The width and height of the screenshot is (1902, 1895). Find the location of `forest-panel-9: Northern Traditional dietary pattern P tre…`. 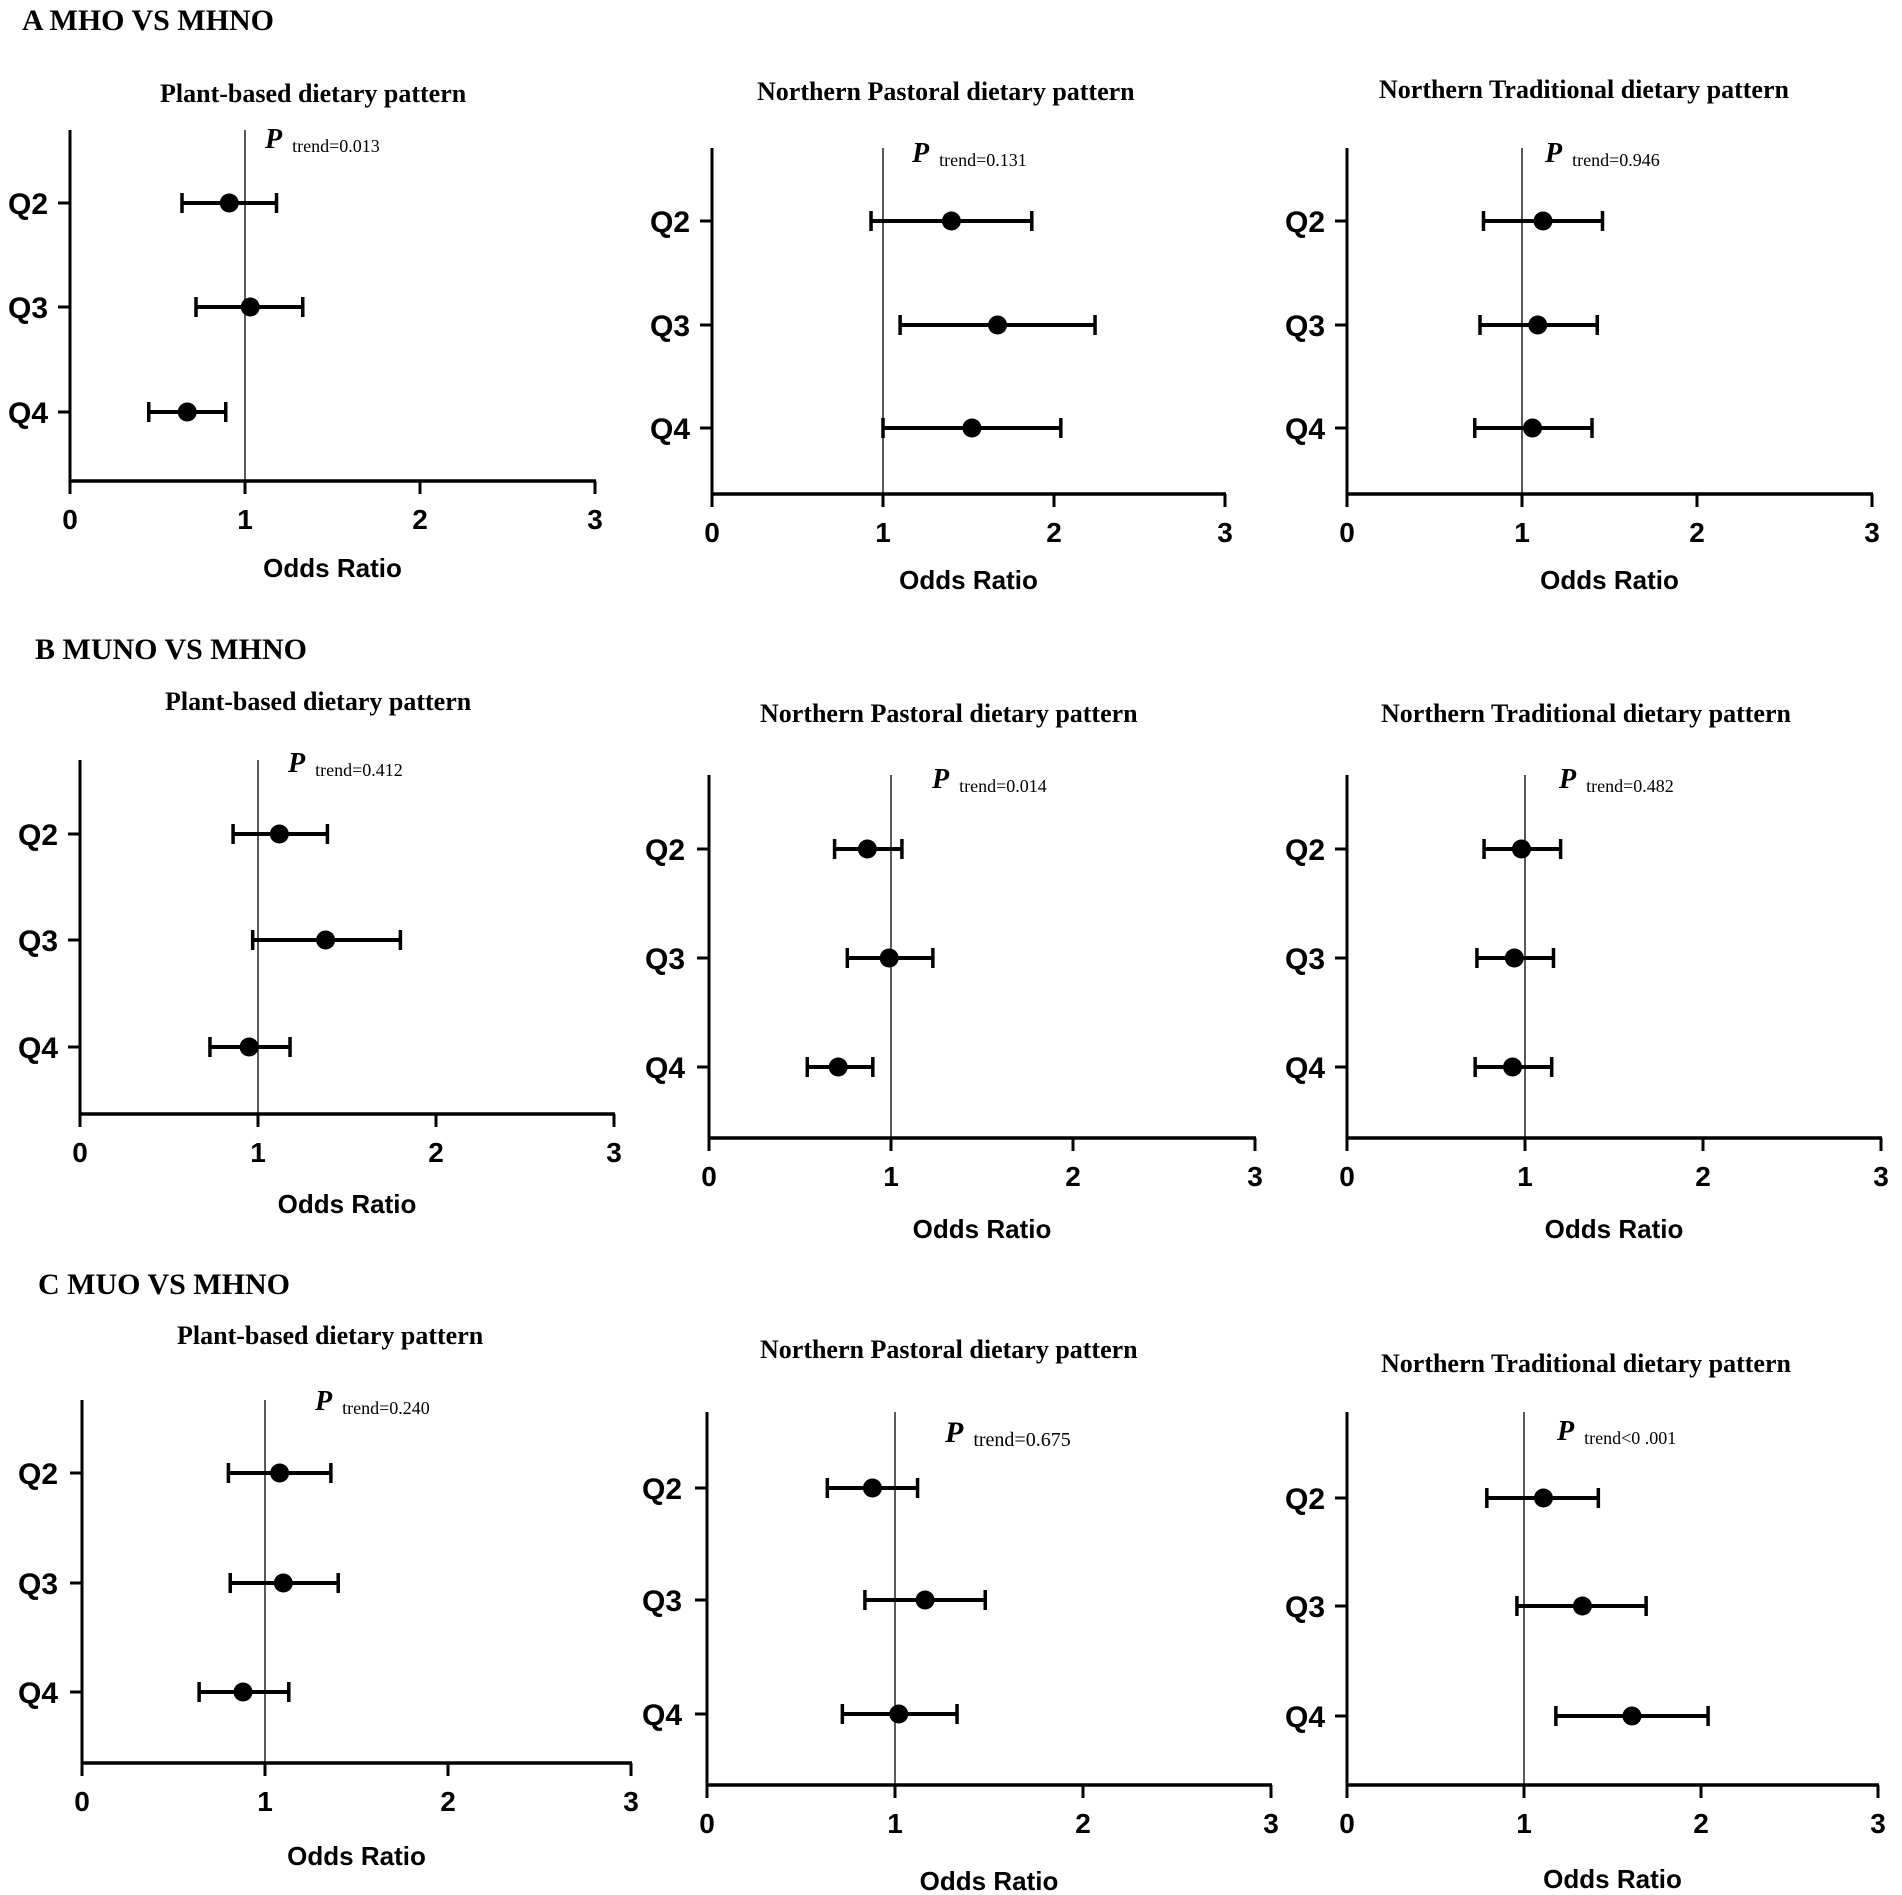

forest-panel-9: Northern Traditional dietary pattern P tre… is located at coordinates (1585, 1621).